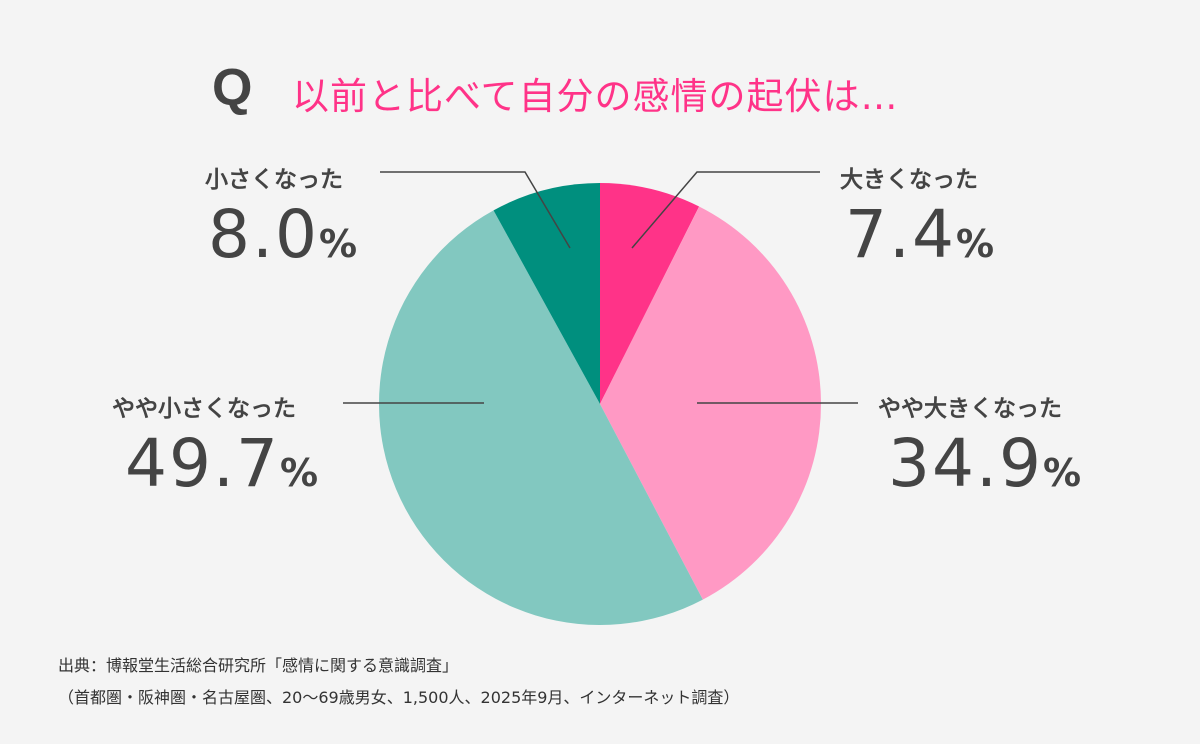 The width and height of the screenshot is (1200, 744). I want to click on slice-label-1: やや大きくなった, so click(970, 409).